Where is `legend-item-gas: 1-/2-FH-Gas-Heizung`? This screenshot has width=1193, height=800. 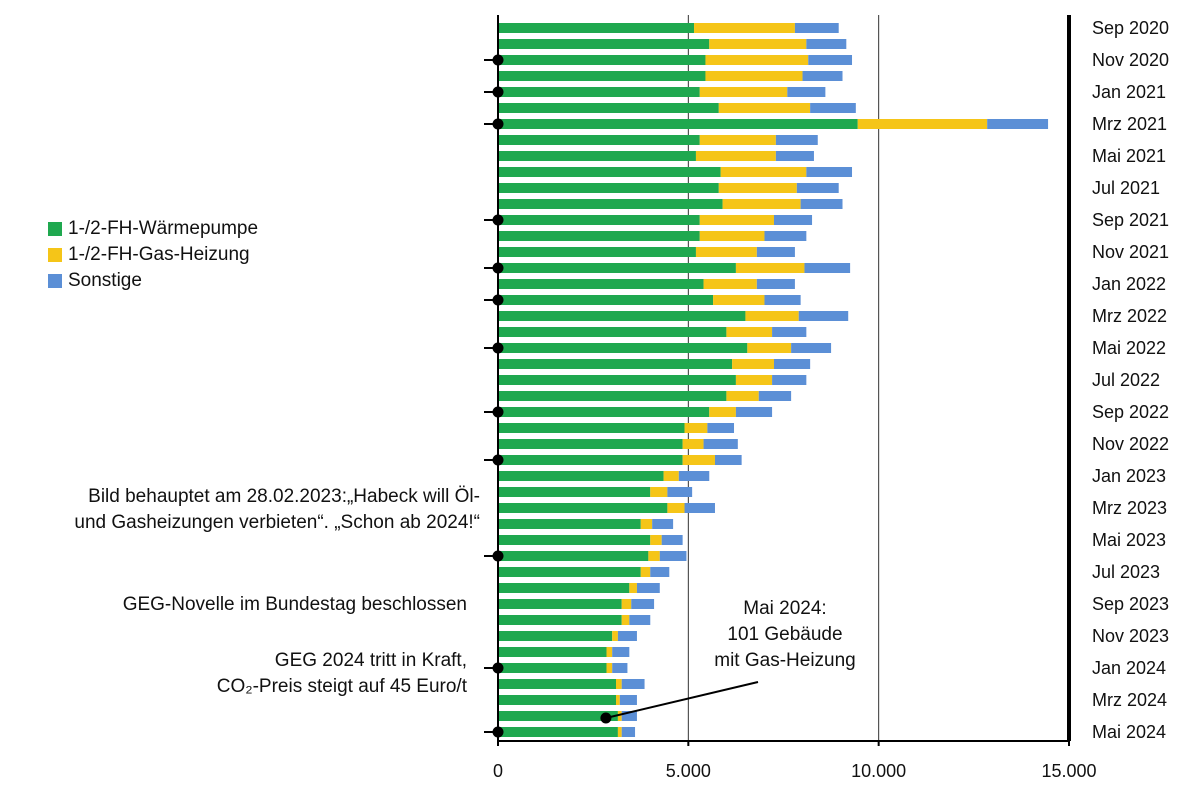
legend-item-gas: 1-/2-FH-Gas-Heizung is located at coordinates (153, 255).